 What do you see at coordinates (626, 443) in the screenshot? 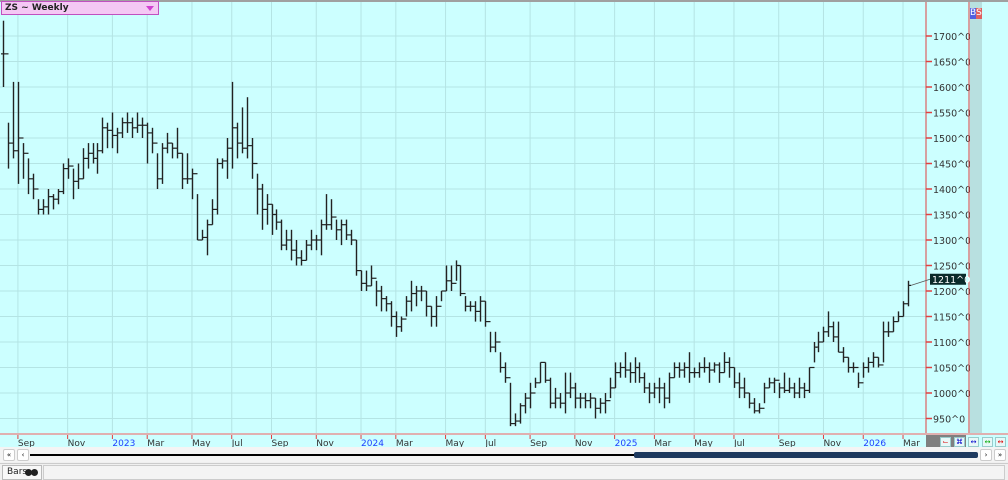
I see `x-tick-label: 2025` at bounding box center [626, 443].